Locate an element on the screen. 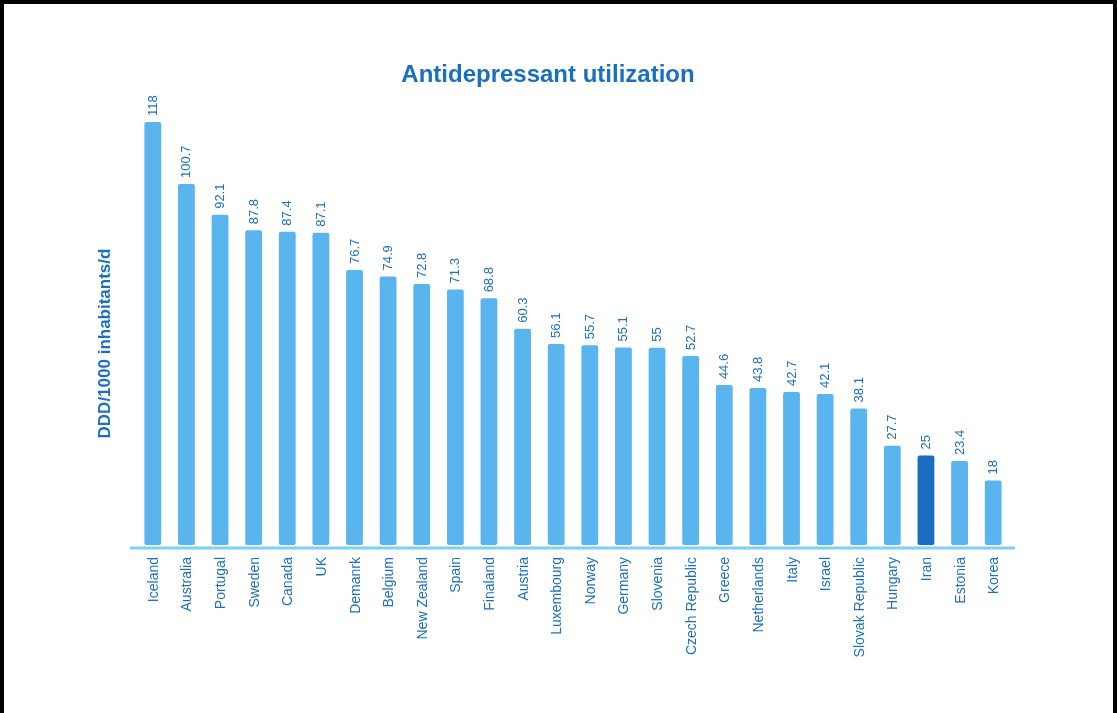 The width and height of the screenshot is (1117, 713). data-label: 43.8 is located at coordinates (757, 369).